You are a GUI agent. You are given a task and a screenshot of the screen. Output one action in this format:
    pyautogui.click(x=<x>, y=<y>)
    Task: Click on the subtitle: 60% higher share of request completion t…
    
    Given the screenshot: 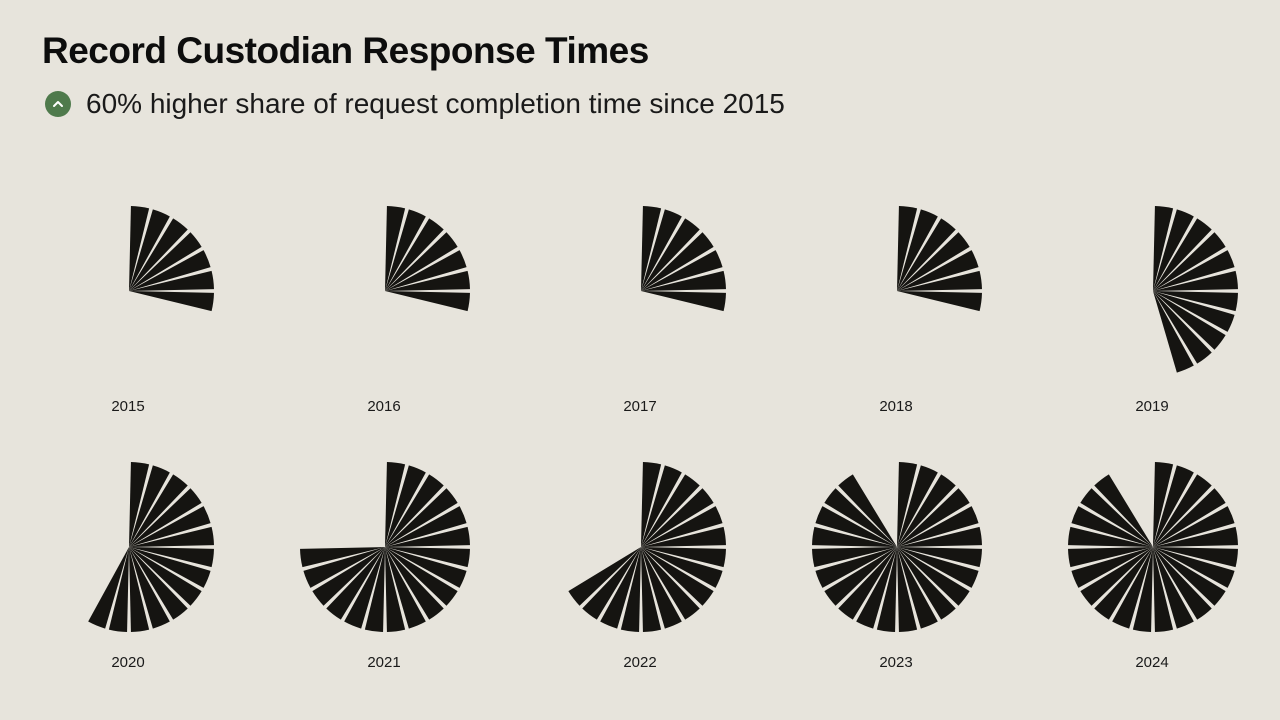 What is the action you would take?
    pyautogui.click(x=435, y=103)
    